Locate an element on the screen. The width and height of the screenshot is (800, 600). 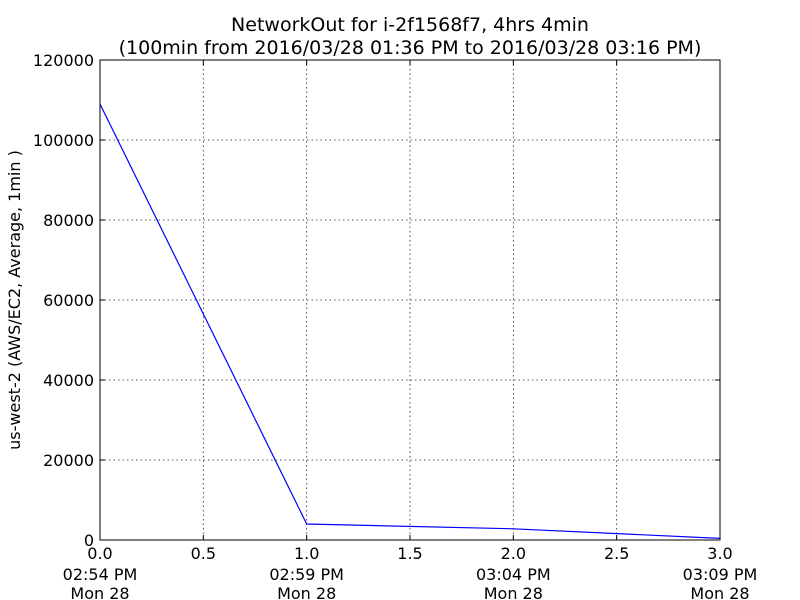
y-tick-label: 120000 is located at coordinates (63, 60).